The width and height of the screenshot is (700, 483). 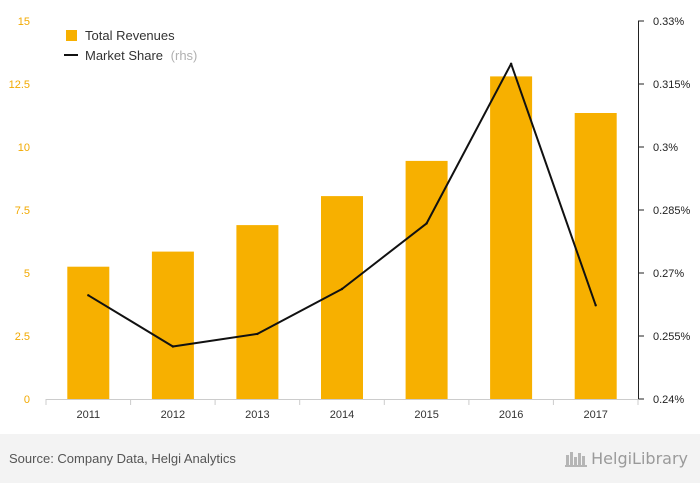 What do you see at coordinates (130, 45) in the screenshot?
I see `legend: Total Revenues Market Share (rhs)` at bounding box center [130, 45].